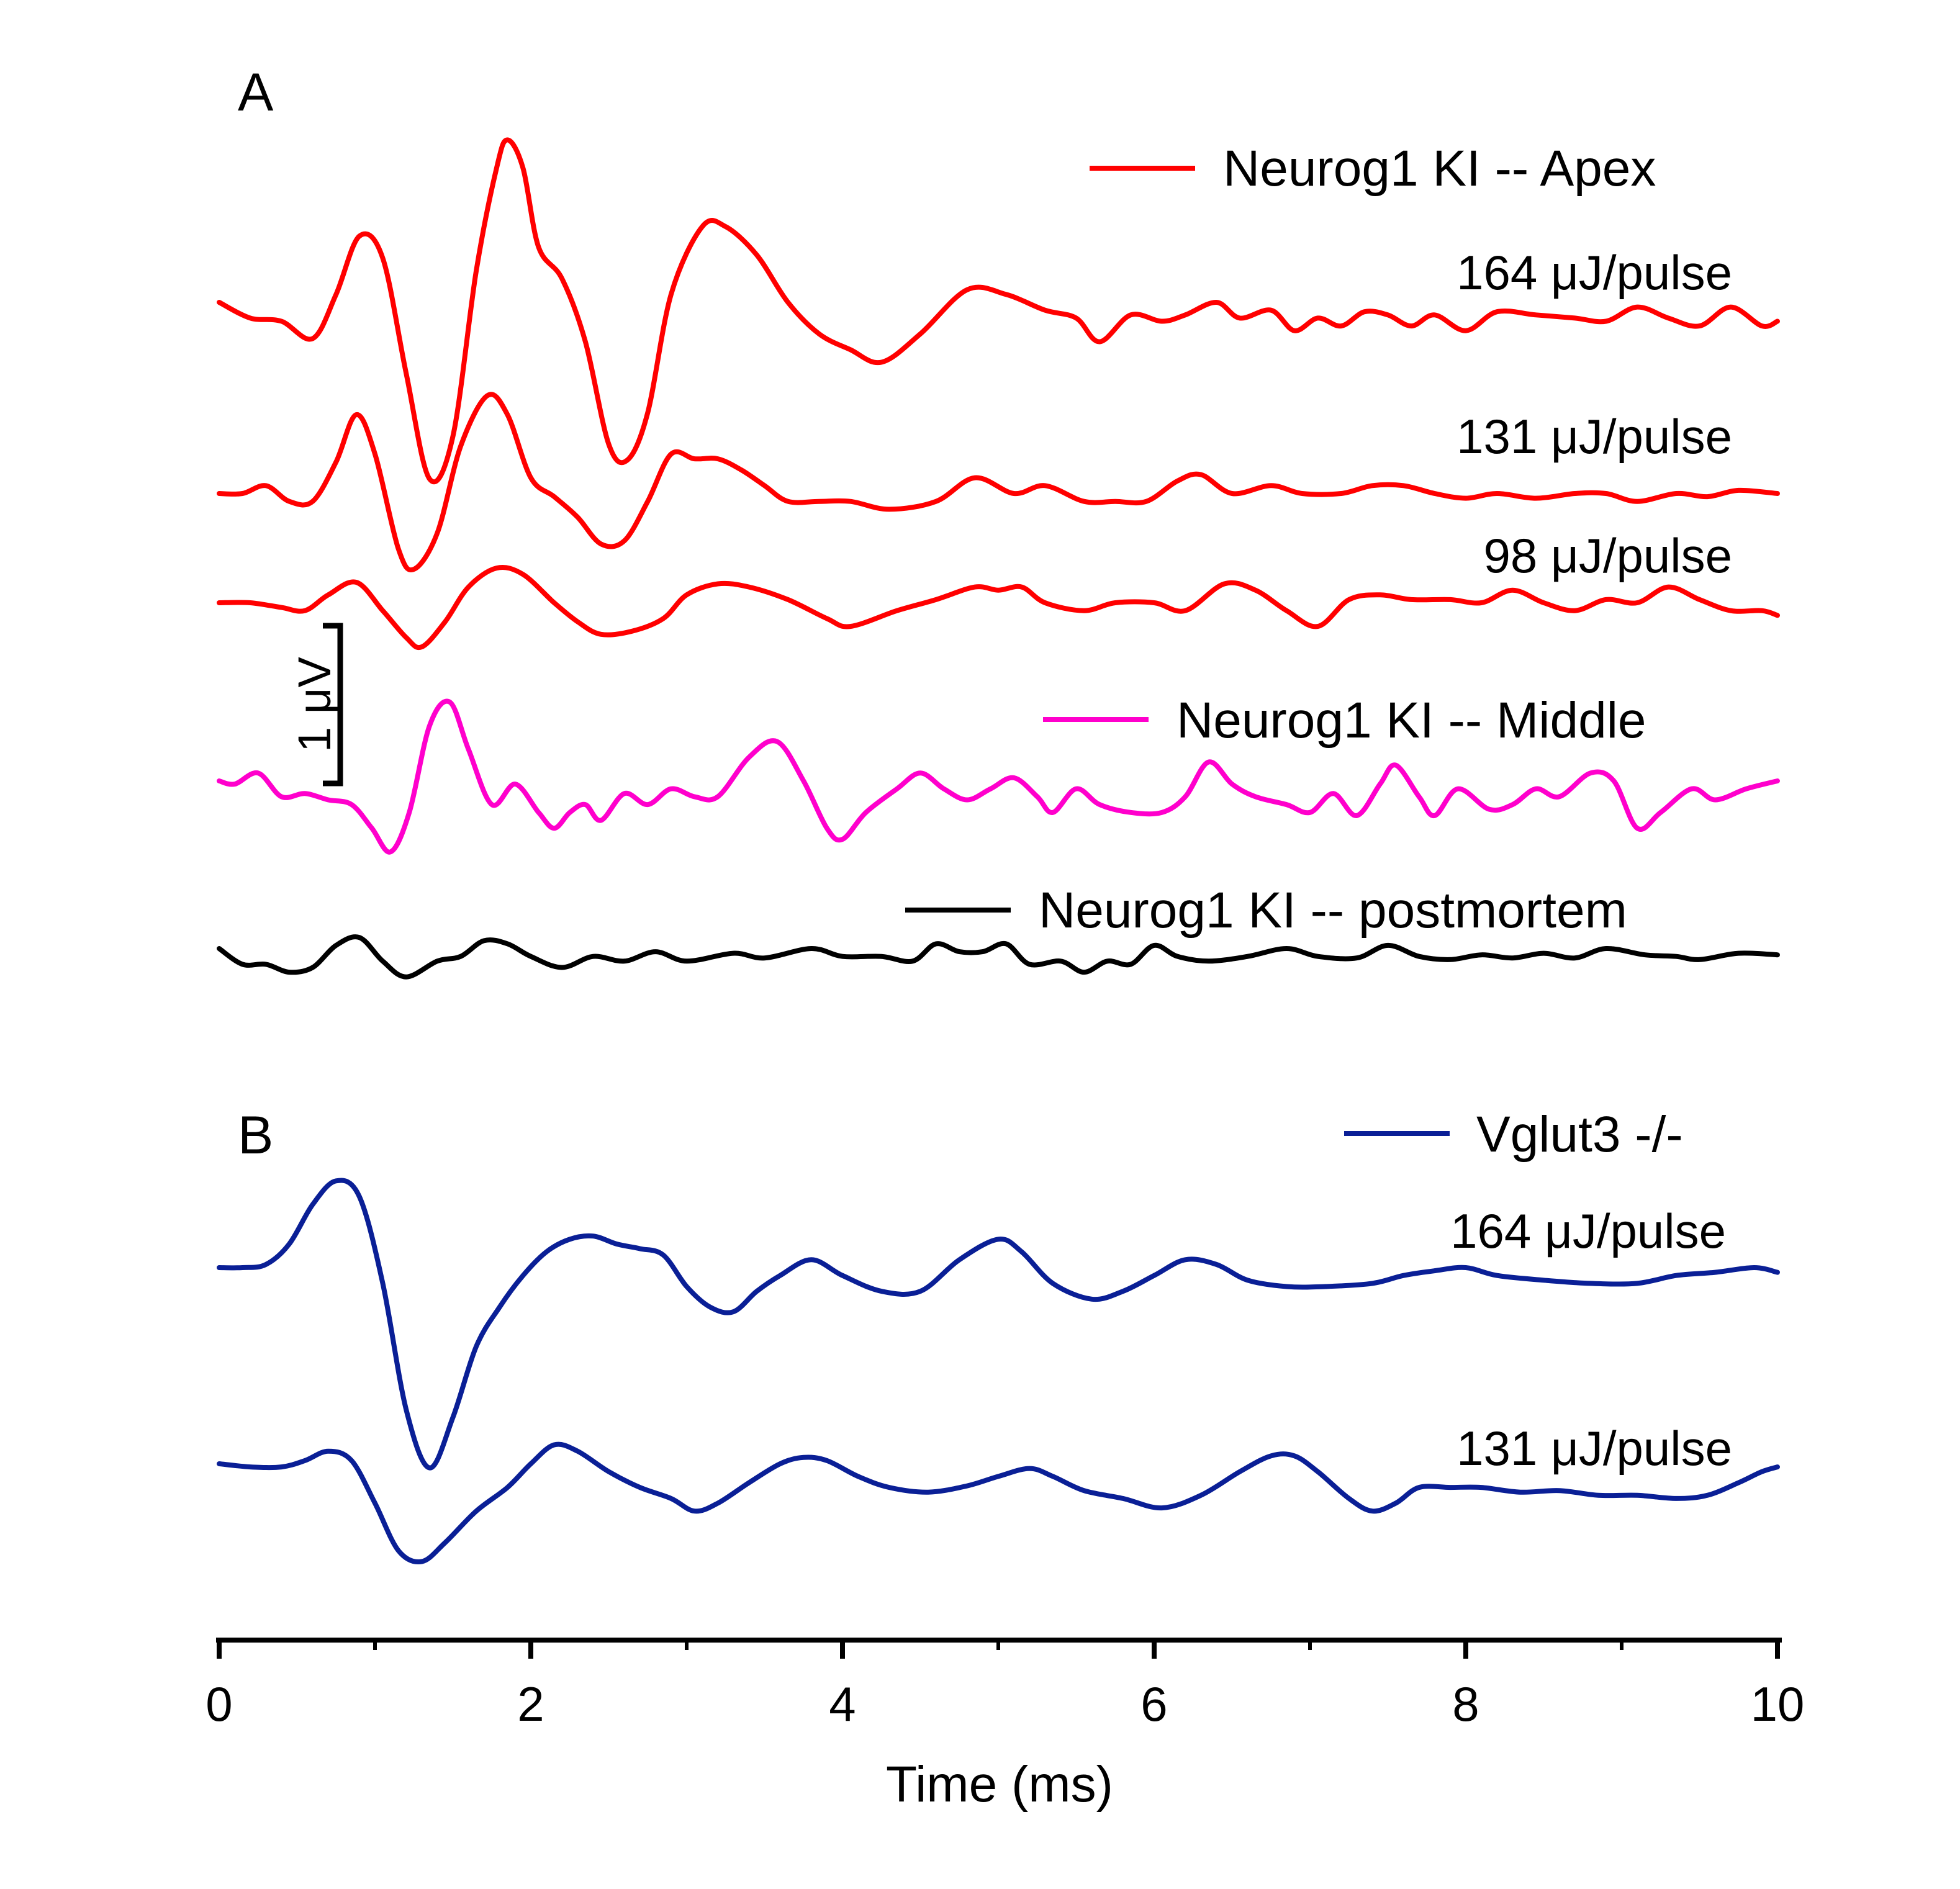 The height and width of the screenshot is (1889, 1960). I want to click on scale-bar-label: 1 μV, so click(314, 704).